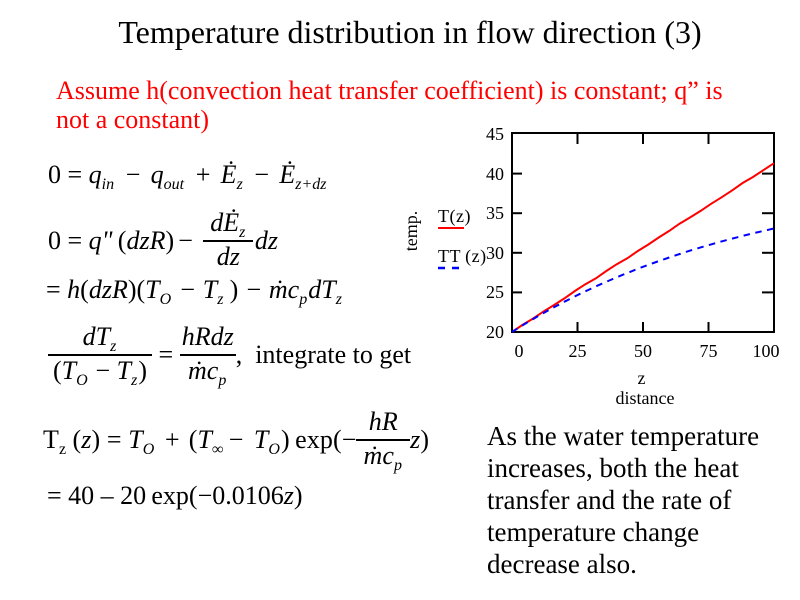 Image resolution: width=800 pixels, height=600 pixels. Describe the element at coordinates (766, 351) in the screenshot. I see `svg-text: 100` at that location.